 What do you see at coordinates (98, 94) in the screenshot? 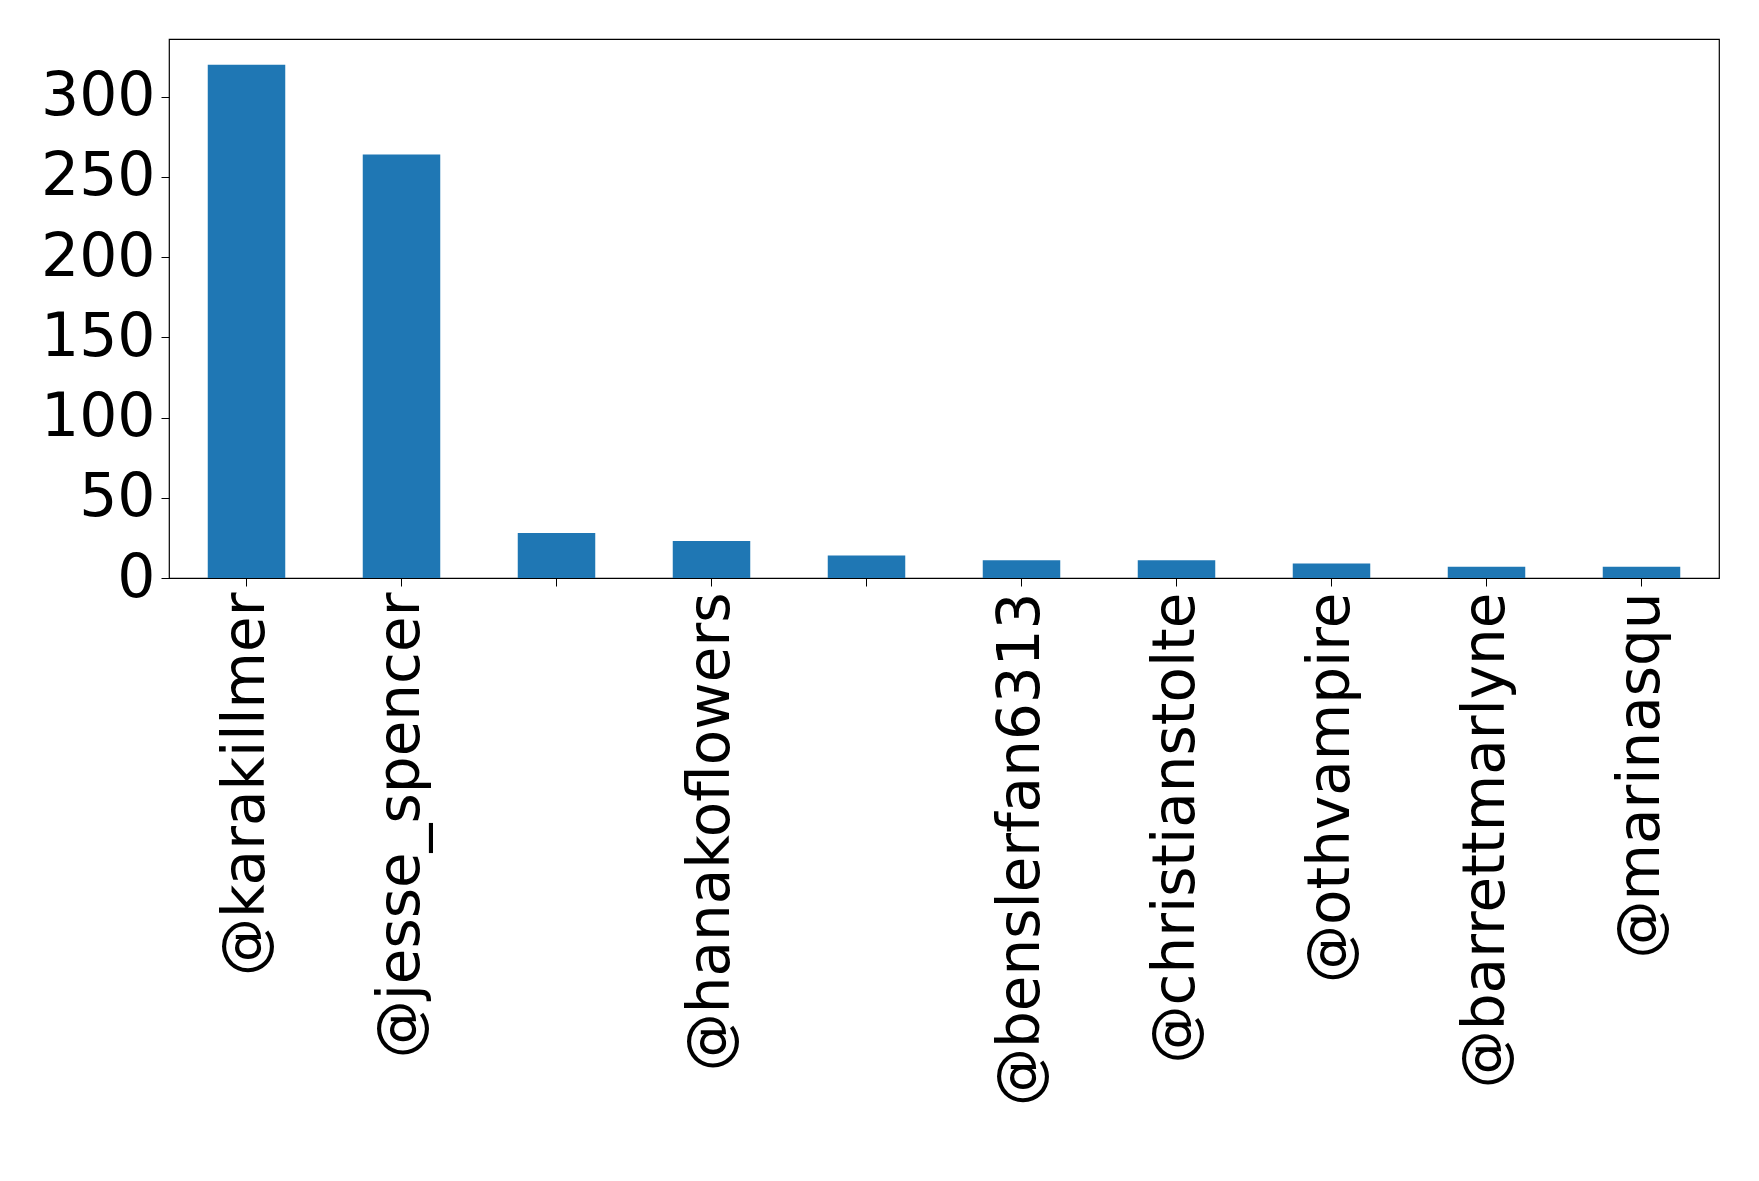
I see `y-tick-label: 300` at bounding box center [98, 94].